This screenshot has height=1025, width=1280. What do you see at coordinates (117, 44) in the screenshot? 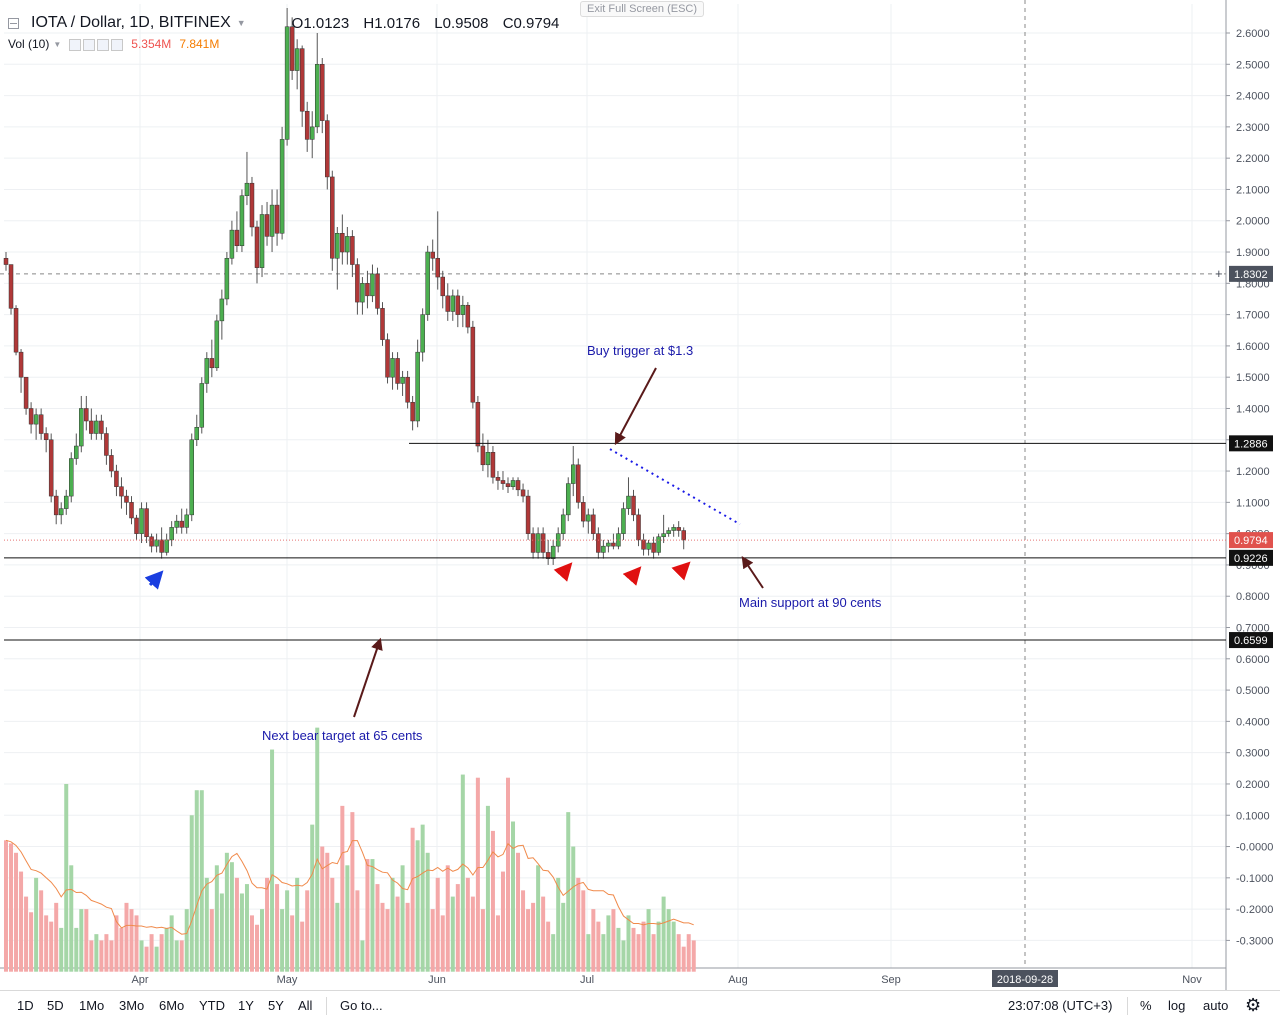
I see `close-icon` at bounding box center [117, 44].